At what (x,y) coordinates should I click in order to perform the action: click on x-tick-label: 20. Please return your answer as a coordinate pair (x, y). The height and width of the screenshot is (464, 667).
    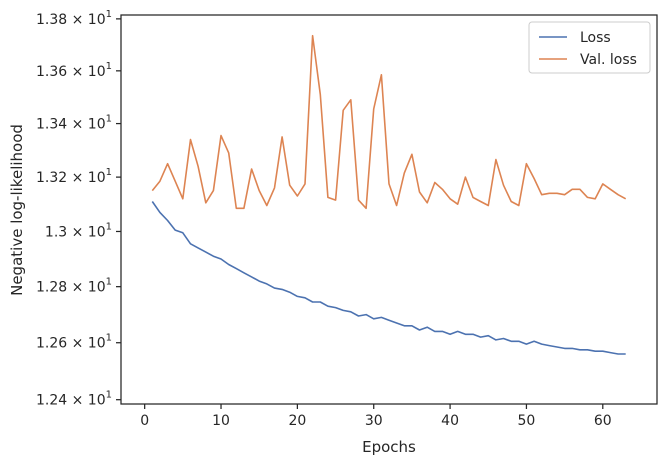
    Looking at the image, I should click on (297, 421).